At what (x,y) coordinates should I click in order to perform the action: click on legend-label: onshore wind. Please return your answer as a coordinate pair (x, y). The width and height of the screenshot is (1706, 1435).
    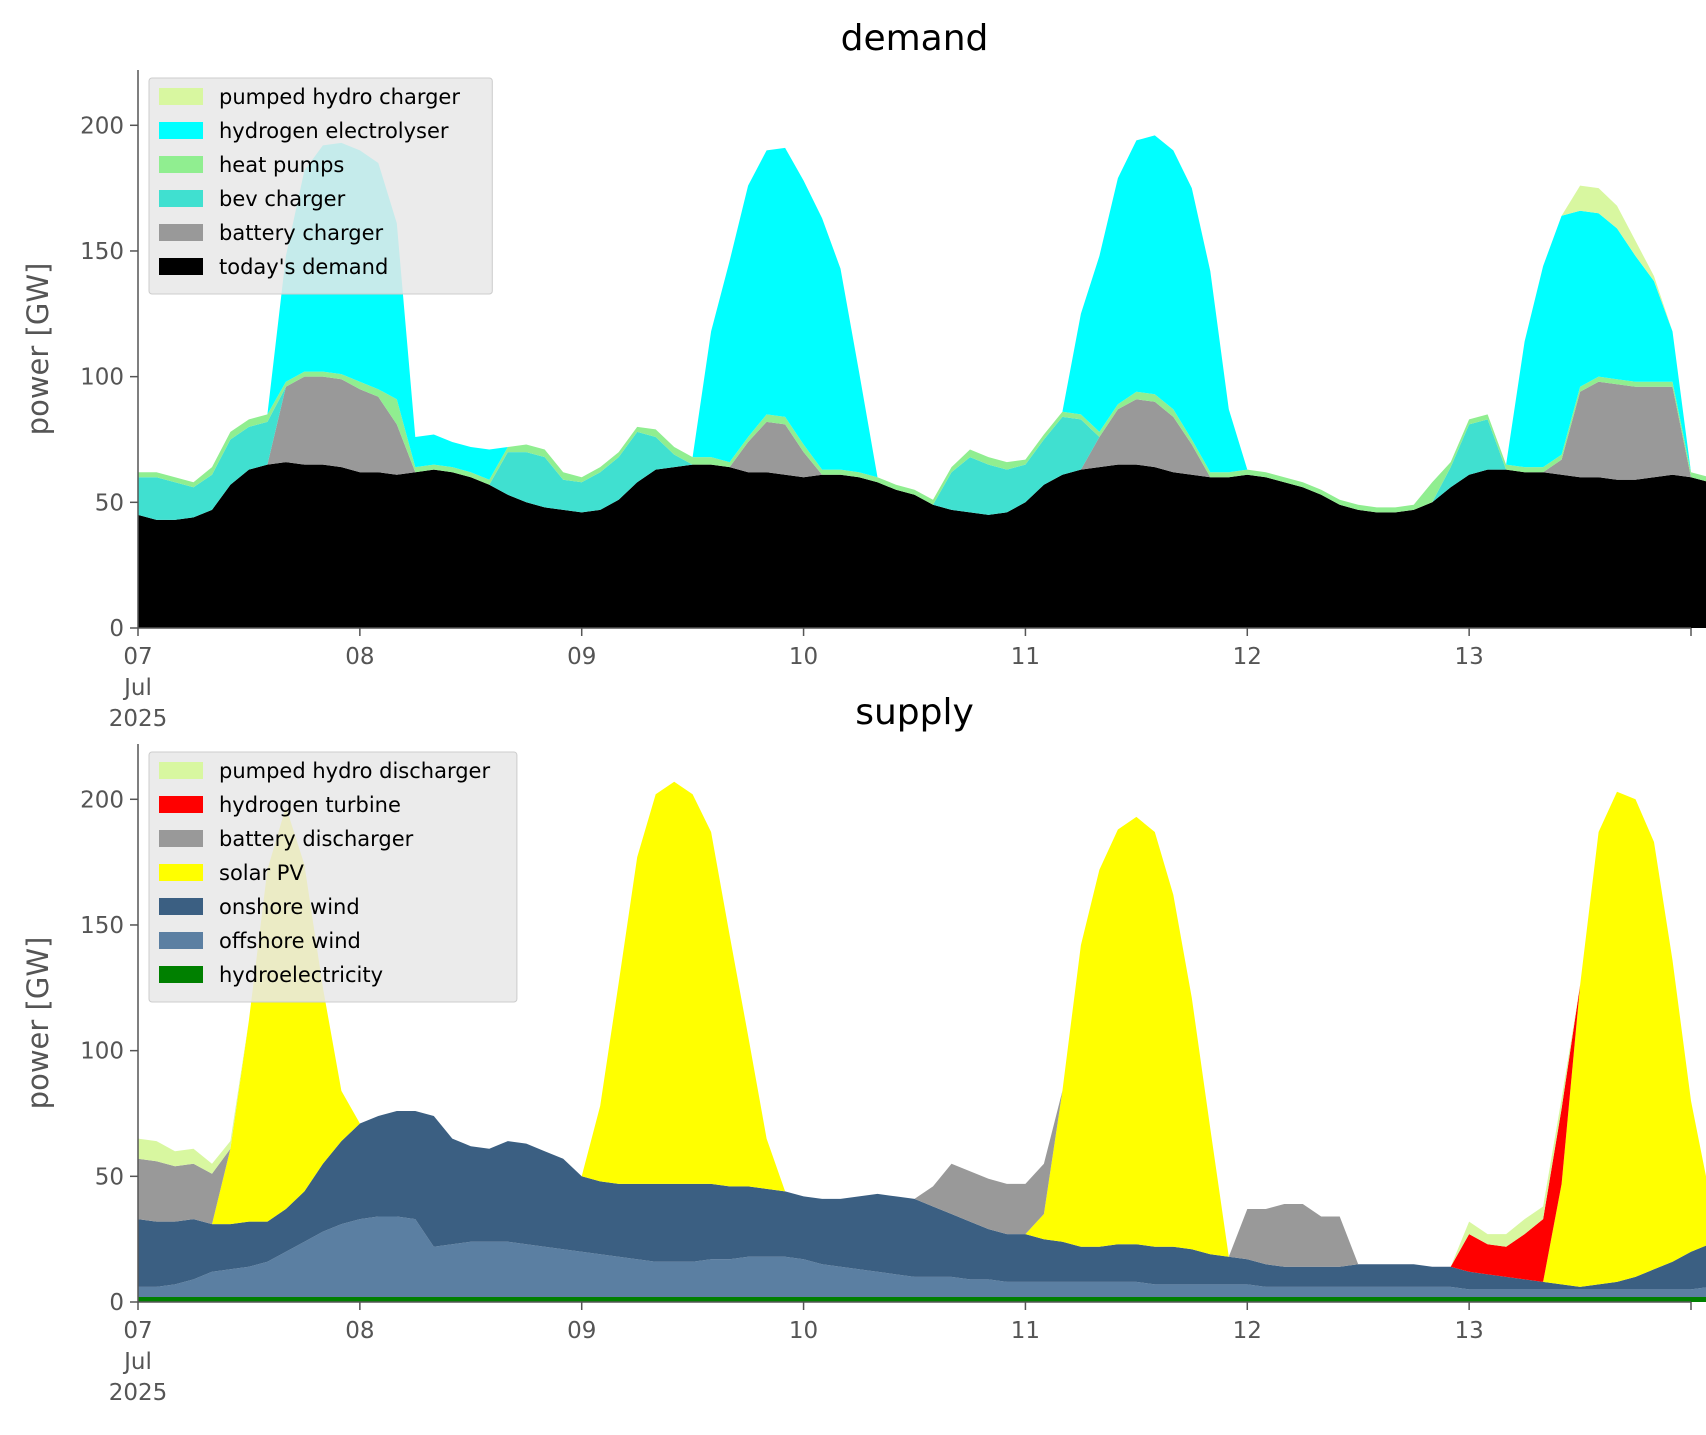
    Looking at the image, I should click on (289, 907).